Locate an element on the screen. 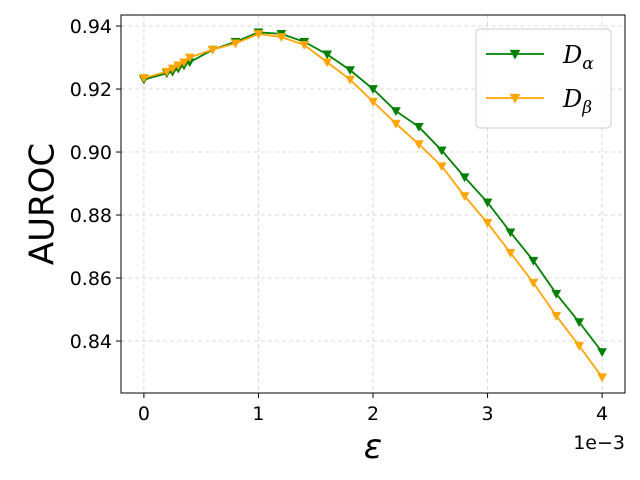  x-tick-label: 4 is located at coordinates (602, 414).